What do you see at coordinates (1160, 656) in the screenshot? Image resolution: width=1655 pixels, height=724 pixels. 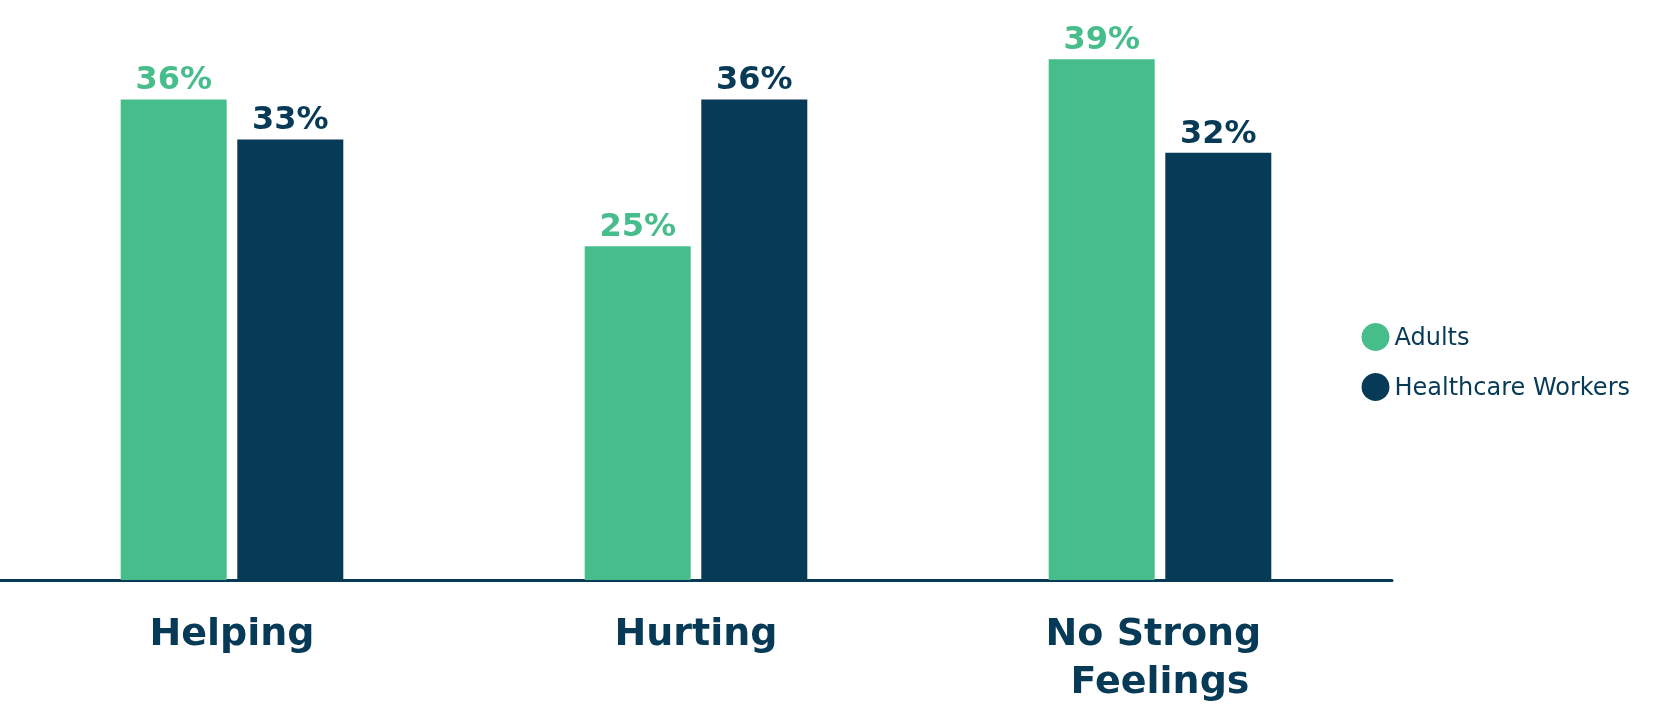 I see `x-tick-label: No Strong Feelings` at bounding box center [1160, 656].